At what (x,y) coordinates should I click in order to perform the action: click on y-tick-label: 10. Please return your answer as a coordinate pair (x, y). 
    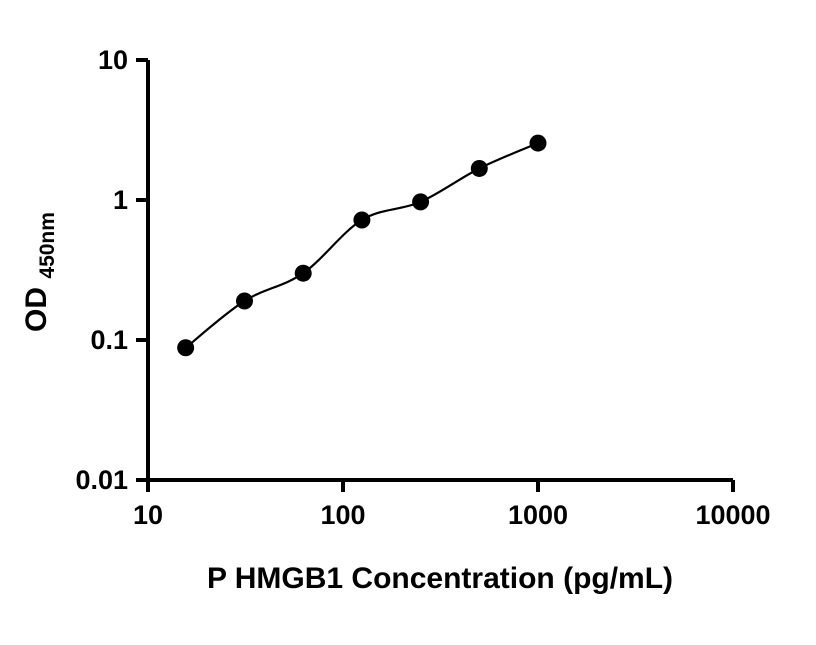
    Looking at the image, I should click on (113, 60).